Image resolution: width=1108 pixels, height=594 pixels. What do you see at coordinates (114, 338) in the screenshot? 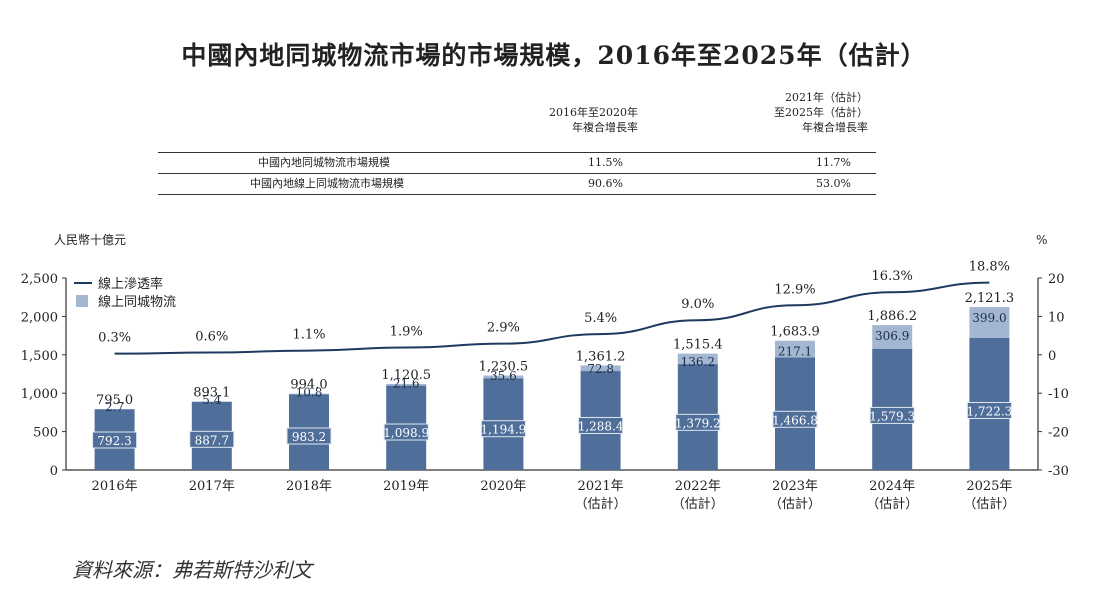
I see `penetration-label: 0.3%` at bounding box center [114, 338].